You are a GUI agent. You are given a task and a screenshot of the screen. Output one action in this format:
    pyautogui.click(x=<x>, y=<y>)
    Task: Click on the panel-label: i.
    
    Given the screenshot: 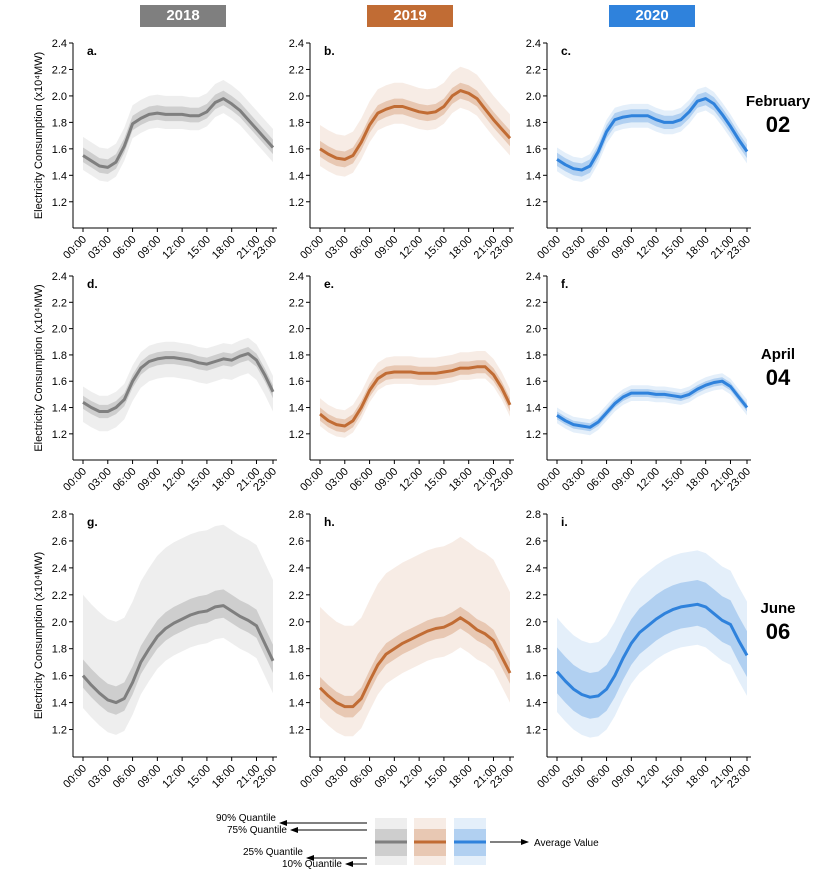 What is the action you would take?
    pyautogui.click(x=564, y=522)
    